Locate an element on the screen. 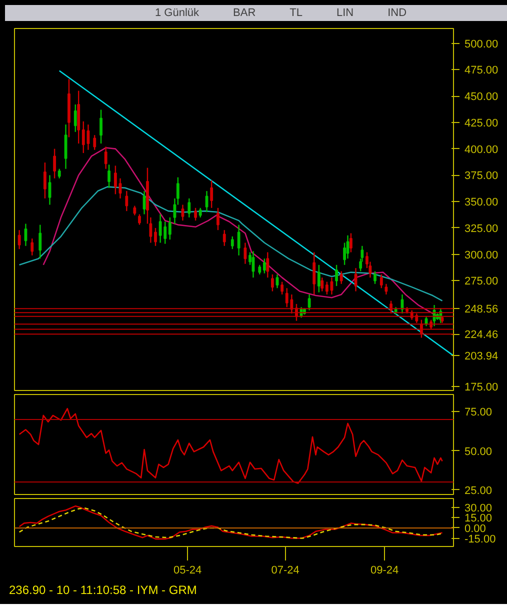  y-tick-label: 325.00 is located at coordinates (481, 228).